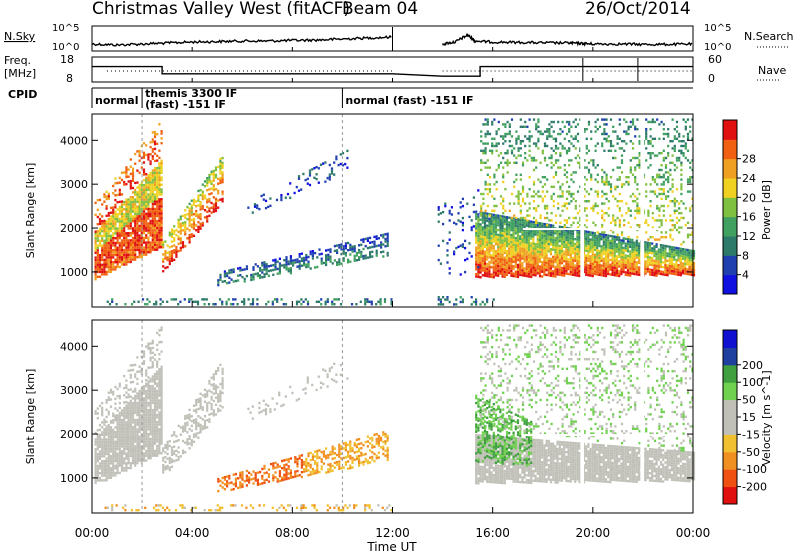  Describe the element at coordinates (456, 304) in the screenshot. I see `power-floor-b-cell` at that location.